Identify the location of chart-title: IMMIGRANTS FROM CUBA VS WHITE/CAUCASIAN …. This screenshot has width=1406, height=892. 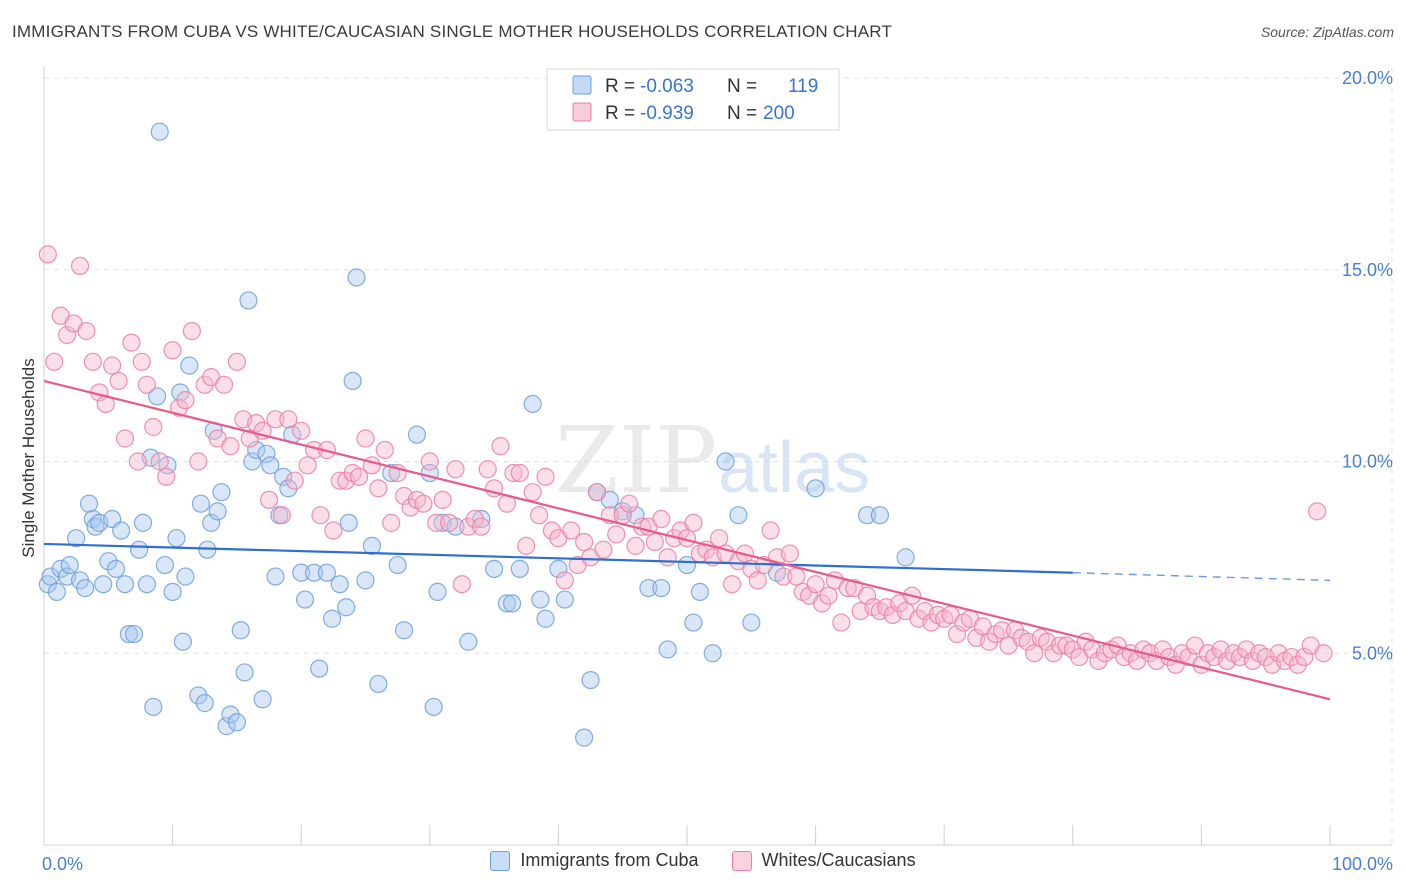
(452, 31).